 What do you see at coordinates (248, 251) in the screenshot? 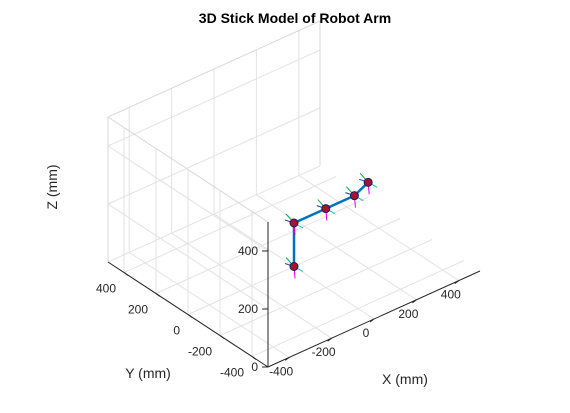
I see `z-tick-label: 400` at bounding box center [248, 251].